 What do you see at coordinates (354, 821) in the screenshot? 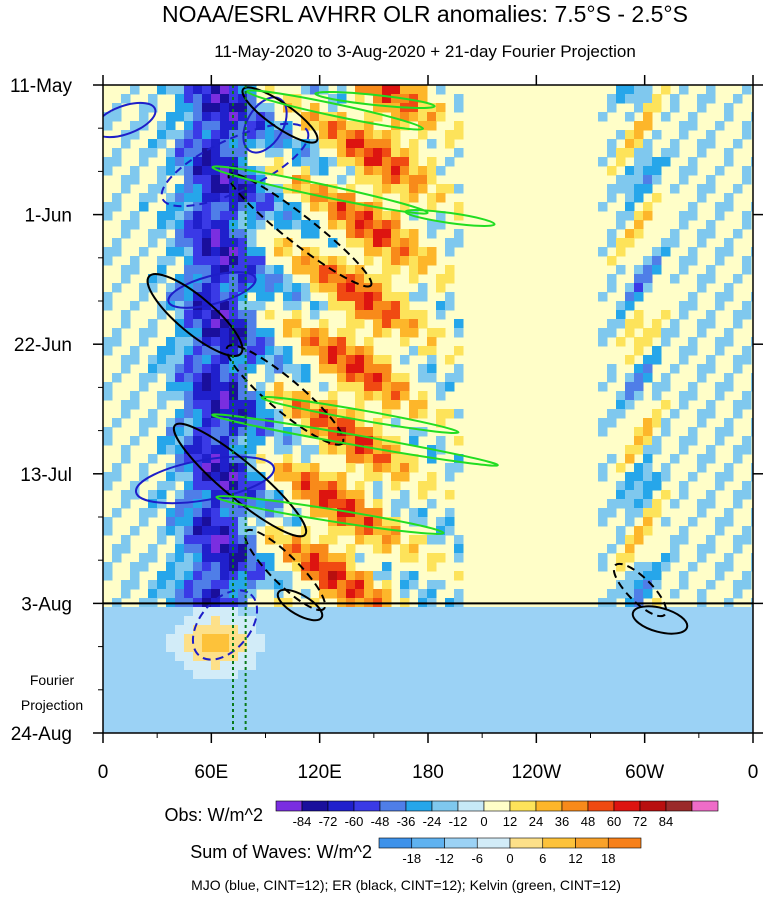
I see `colorbar-tick-label: -60` at bounding box center [354, 821].